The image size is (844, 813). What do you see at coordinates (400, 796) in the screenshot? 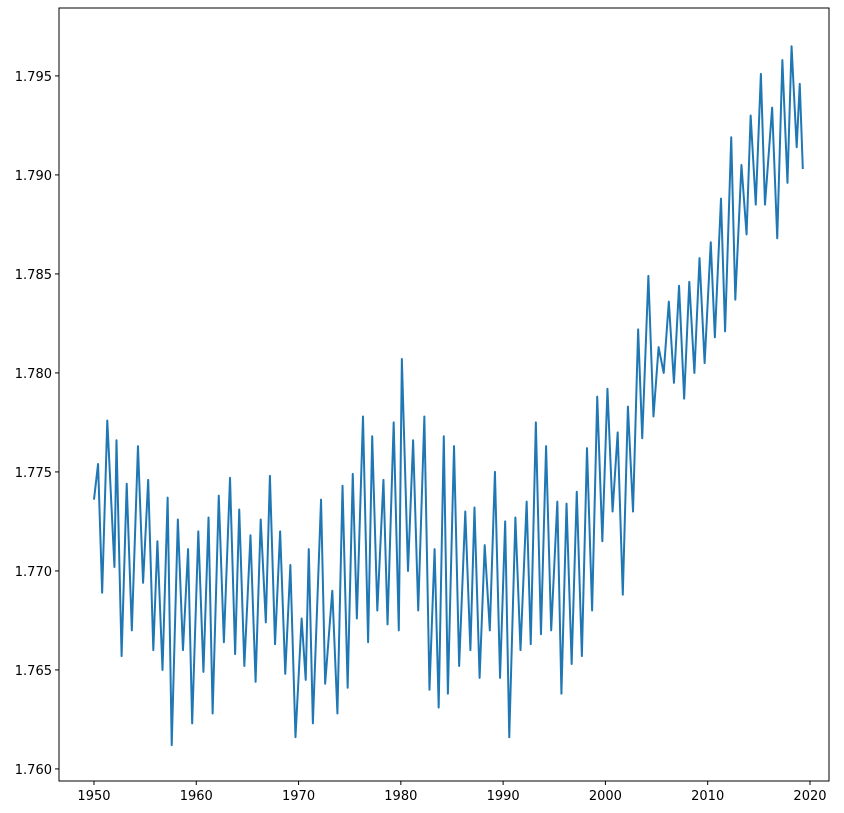
I see `x-tick-label: 1980` at bounding box center [400, 796].